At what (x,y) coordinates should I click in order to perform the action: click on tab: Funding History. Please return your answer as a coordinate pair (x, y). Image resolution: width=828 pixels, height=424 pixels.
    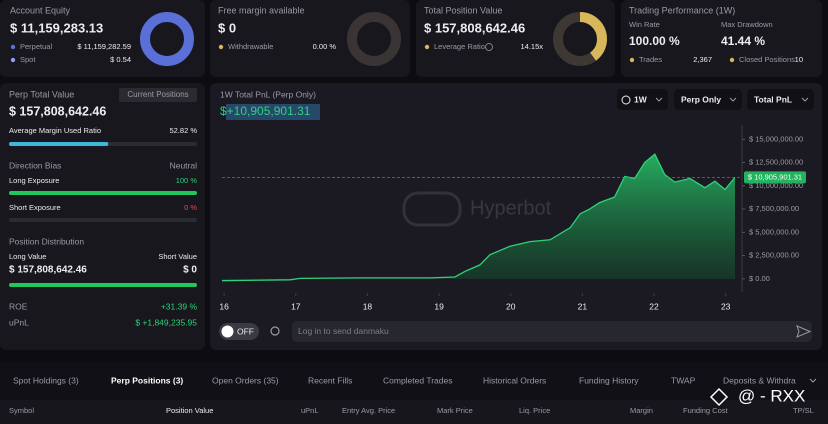
    Looking at the image, I should click on (609, 380).